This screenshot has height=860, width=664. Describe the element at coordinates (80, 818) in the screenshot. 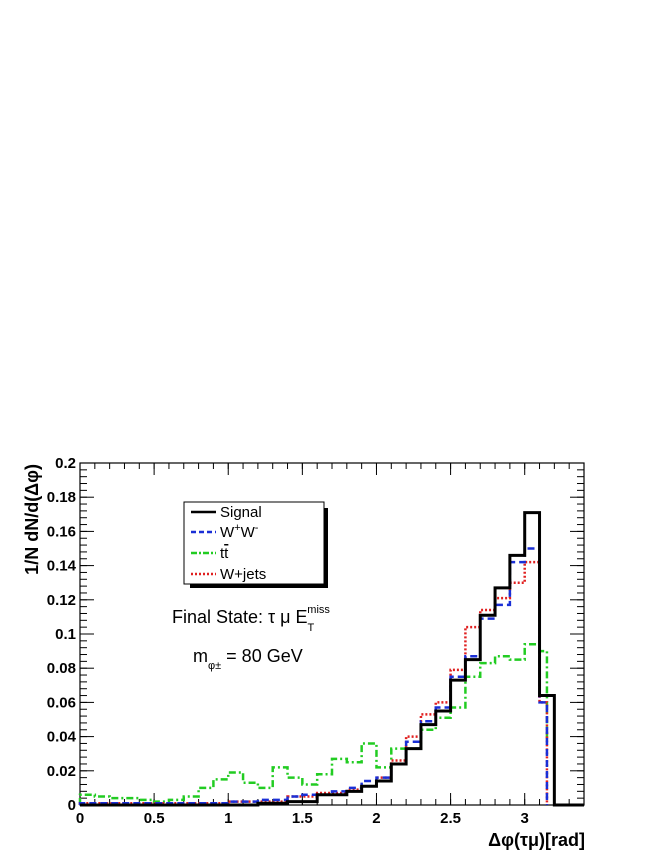

I see `x-tick-label: 0` at that location.